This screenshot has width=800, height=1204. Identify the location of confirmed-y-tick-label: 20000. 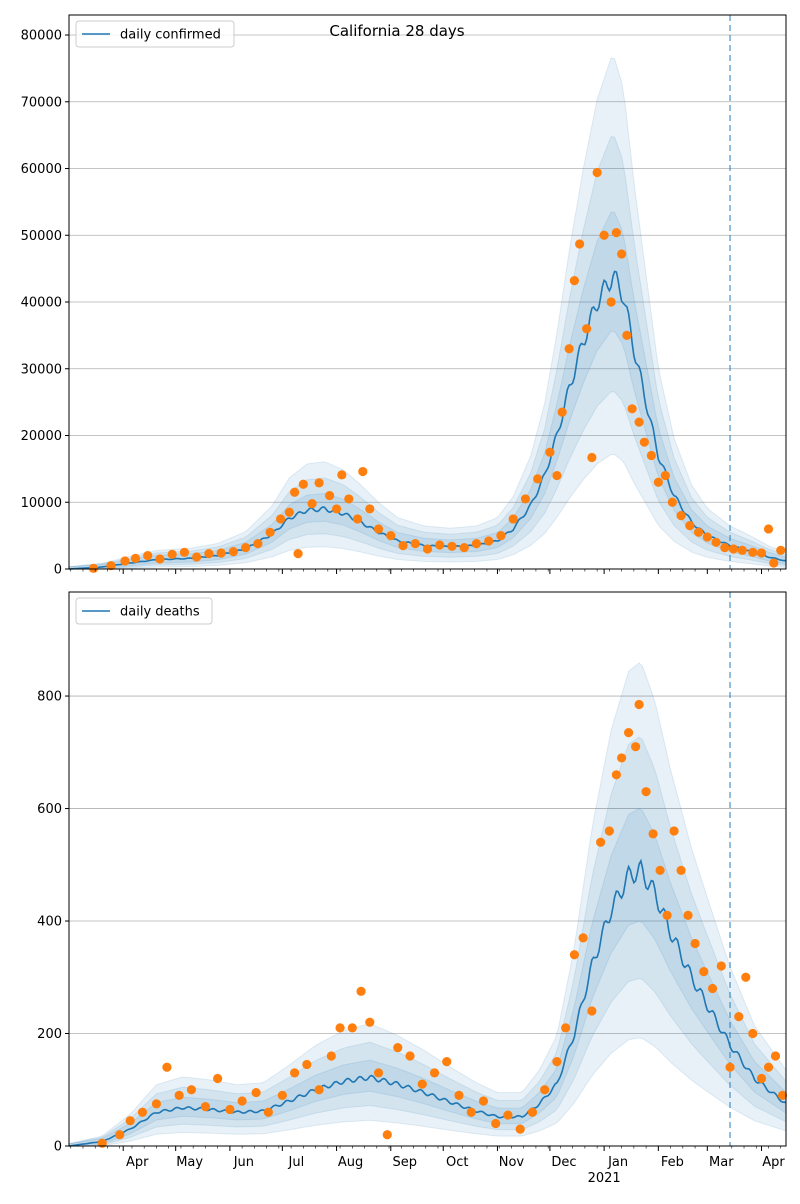
(41, 436).